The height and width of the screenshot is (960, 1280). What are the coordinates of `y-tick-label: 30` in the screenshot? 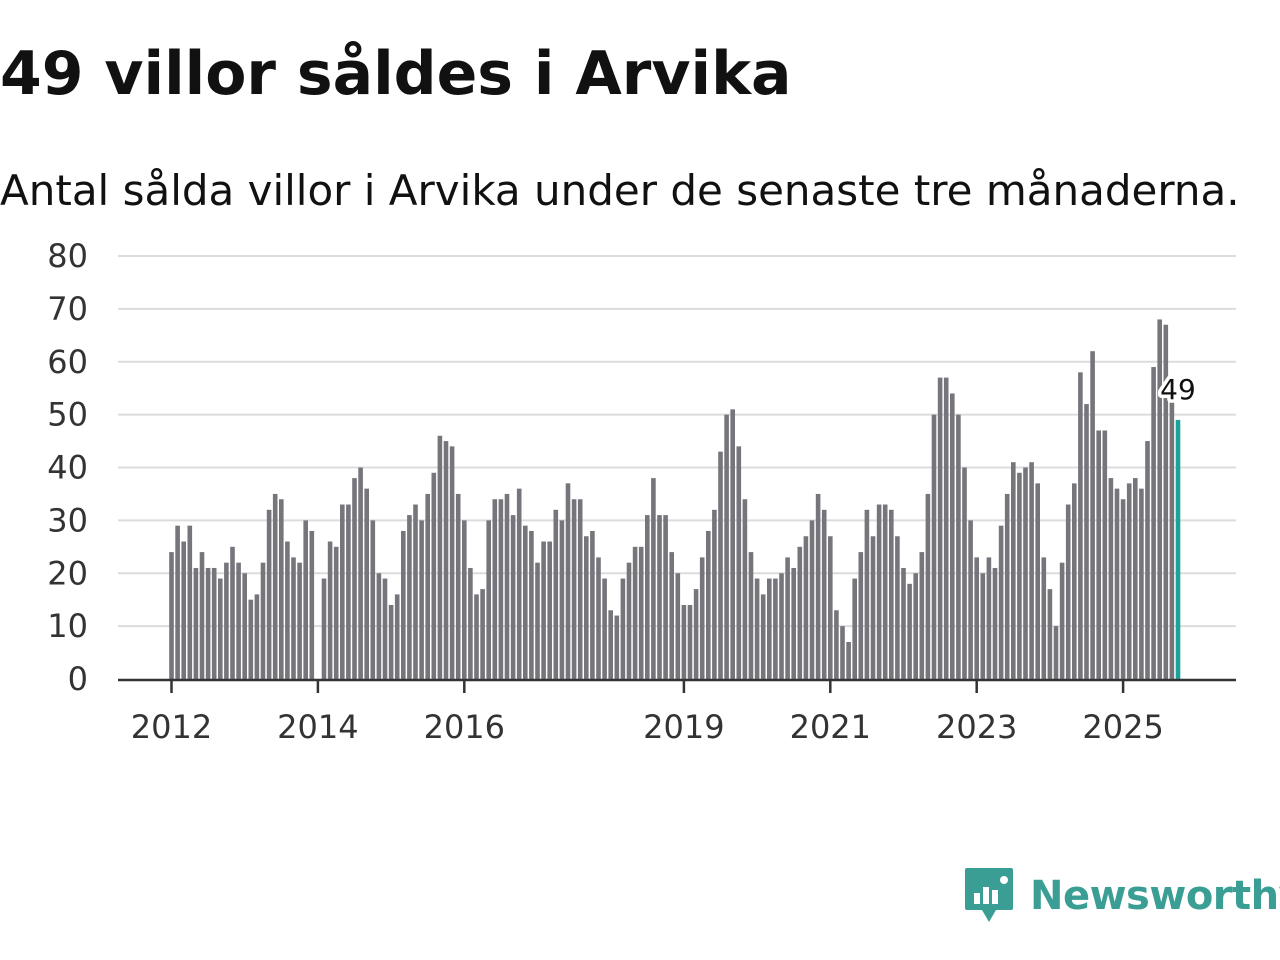 It's located at (67, 520).